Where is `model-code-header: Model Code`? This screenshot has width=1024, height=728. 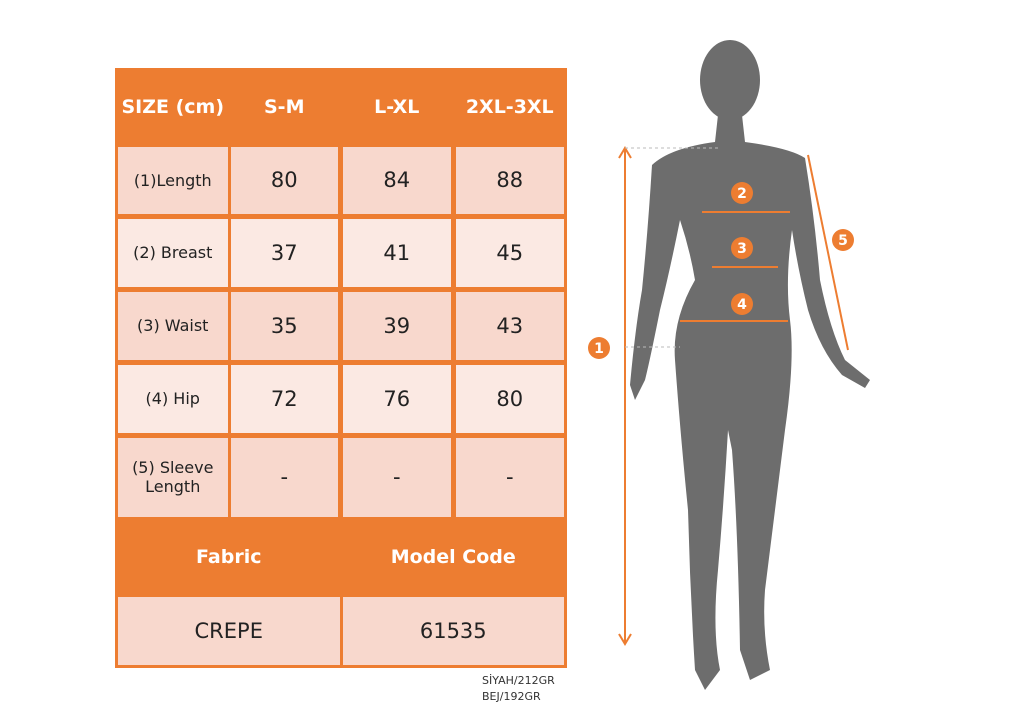 model-code-header: Model Code is located at coordinates (453, 556).